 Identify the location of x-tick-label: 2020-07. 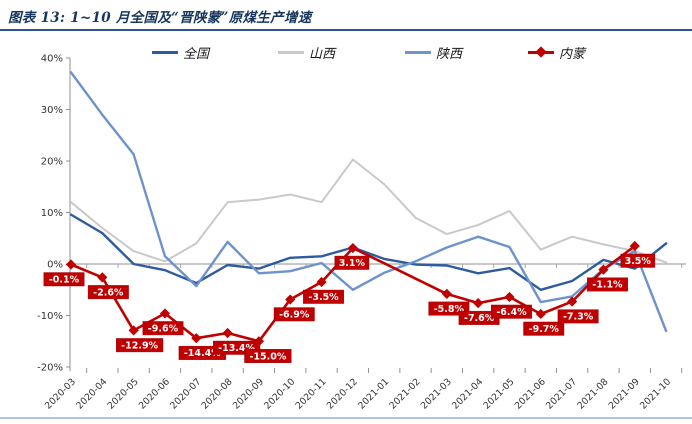
(185, 393).